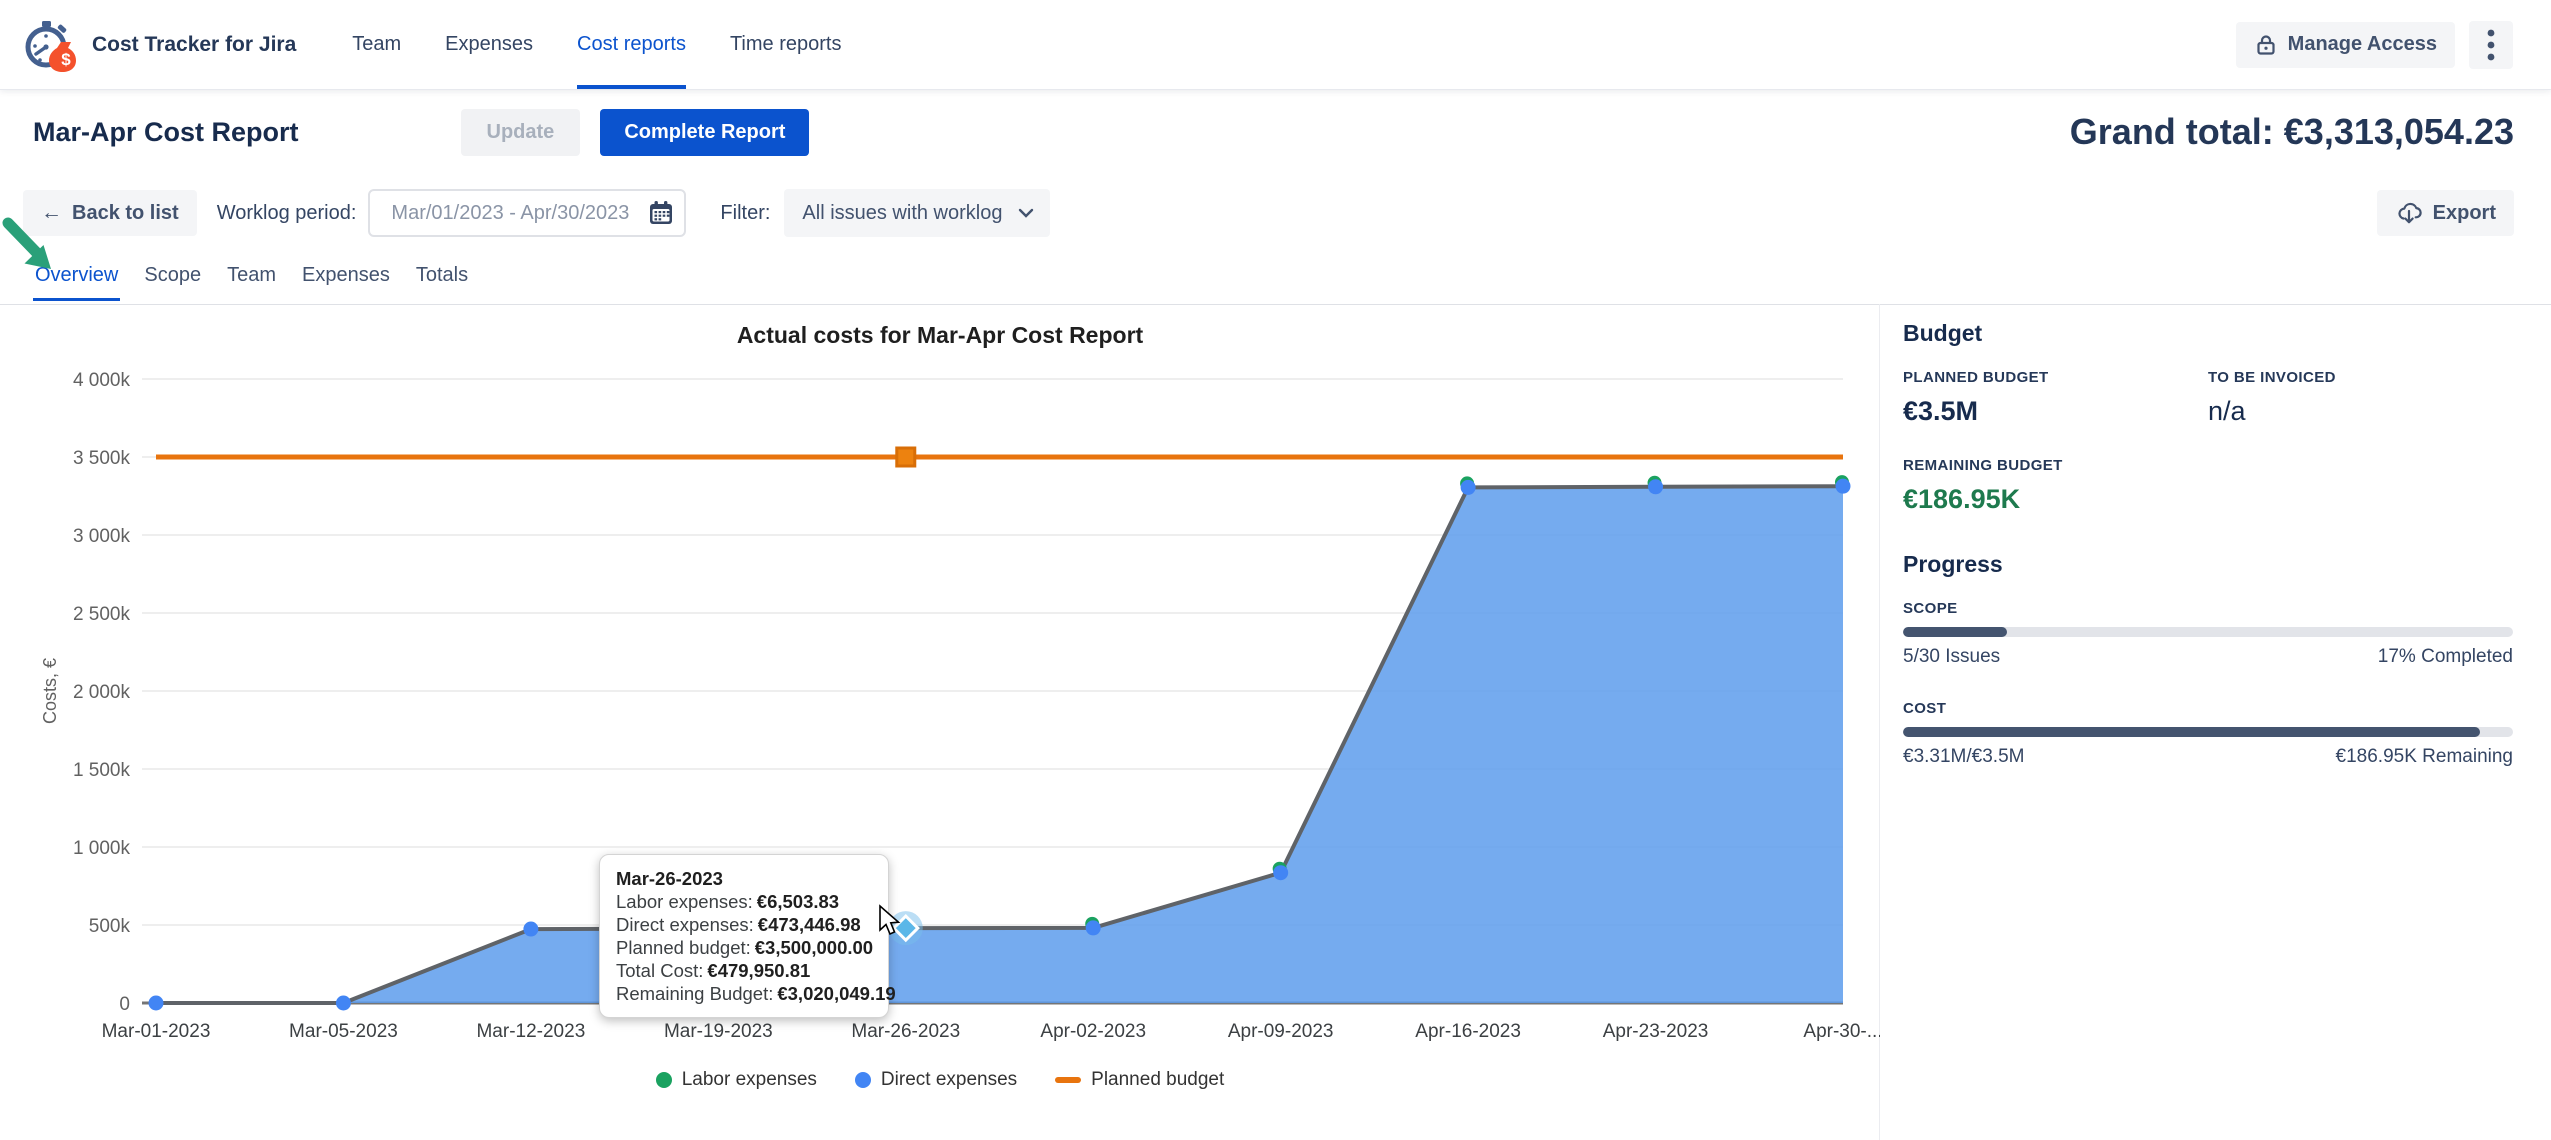 The image size is (2551, 1140). What do you see at coordinates (530, 1031) in the screenshot?
I see `x-tick-label: Mar-12-2023` at bounding box center [530, 1031].